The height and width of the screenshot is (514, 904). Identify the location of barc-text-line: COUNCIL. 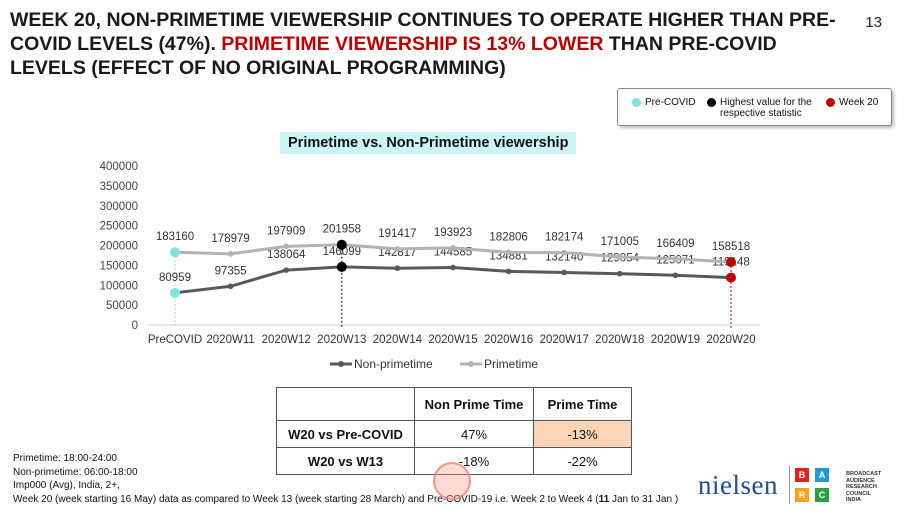
(859, 493).